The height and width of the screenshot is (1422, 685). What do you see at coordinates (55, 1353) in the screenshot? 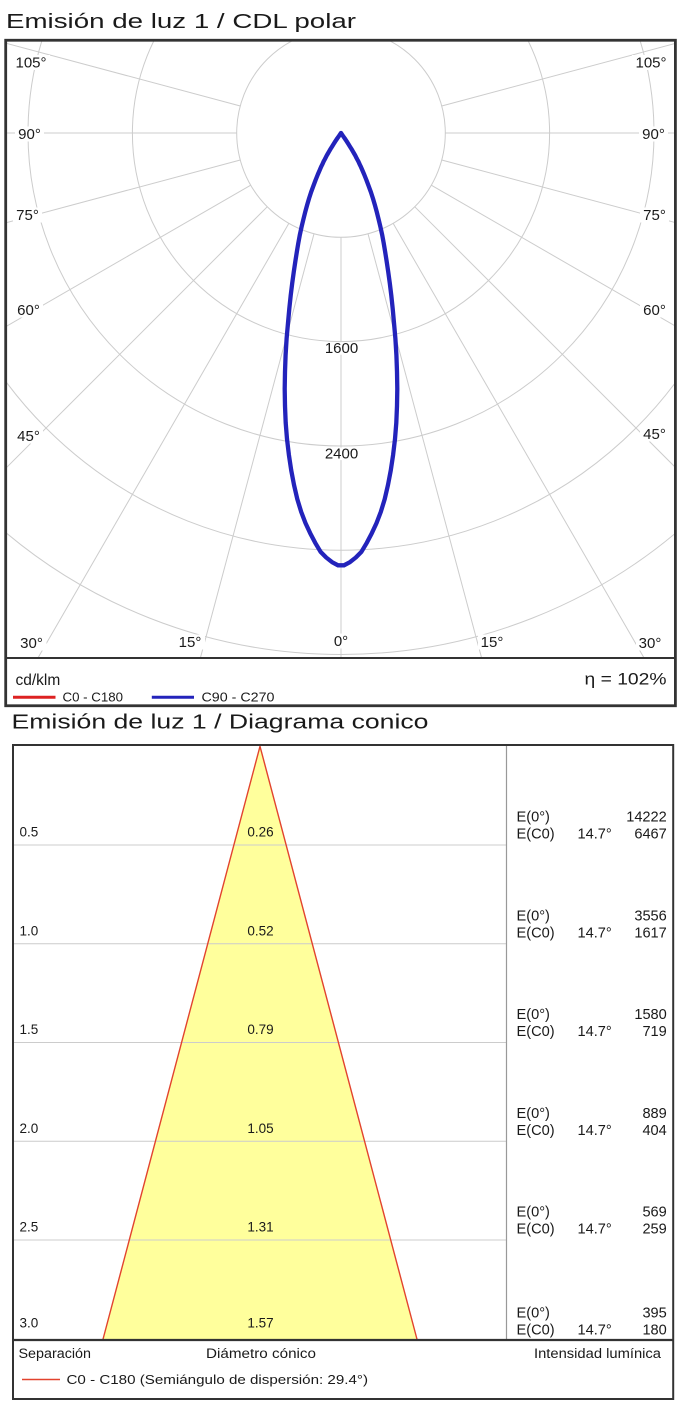
I see `svg-text: Separación` at bounding box center [55, 1353].